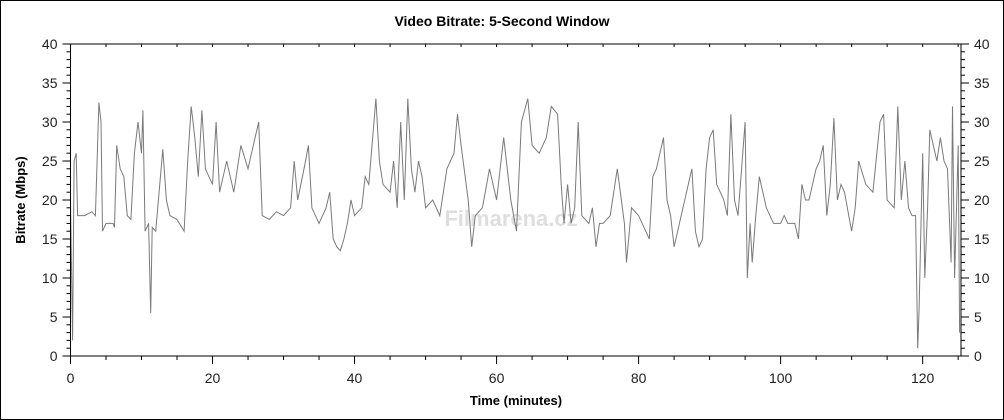 The width and height of the screenshot is (1004, 420). What do you see at coordinates (781, 378) in the screenshot?
I see `x-tick-label: 100` at bounding box center [781, 378].